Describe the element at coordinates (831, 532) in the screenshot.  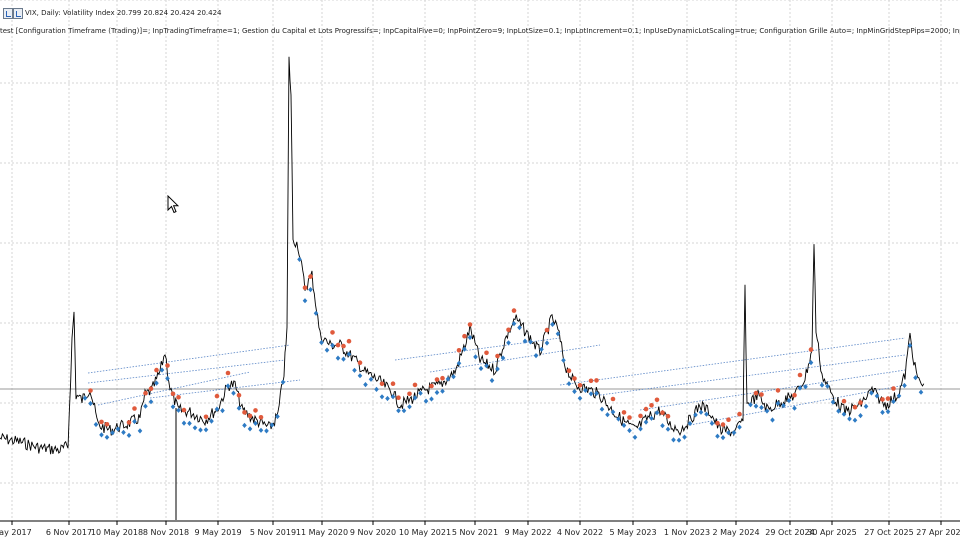
I see `x-tick-label: 30 Apr 2025` at that location.